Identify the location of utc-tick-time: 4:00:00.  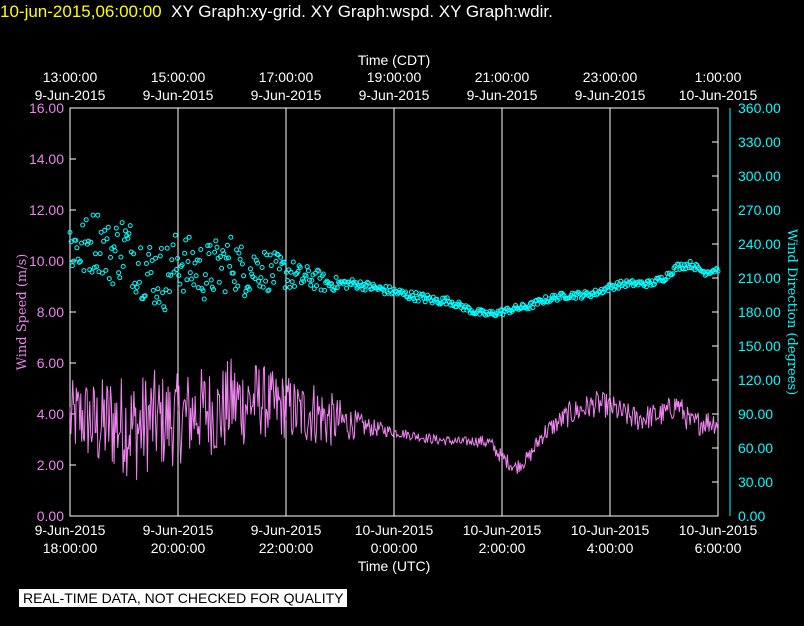
(610, 548).